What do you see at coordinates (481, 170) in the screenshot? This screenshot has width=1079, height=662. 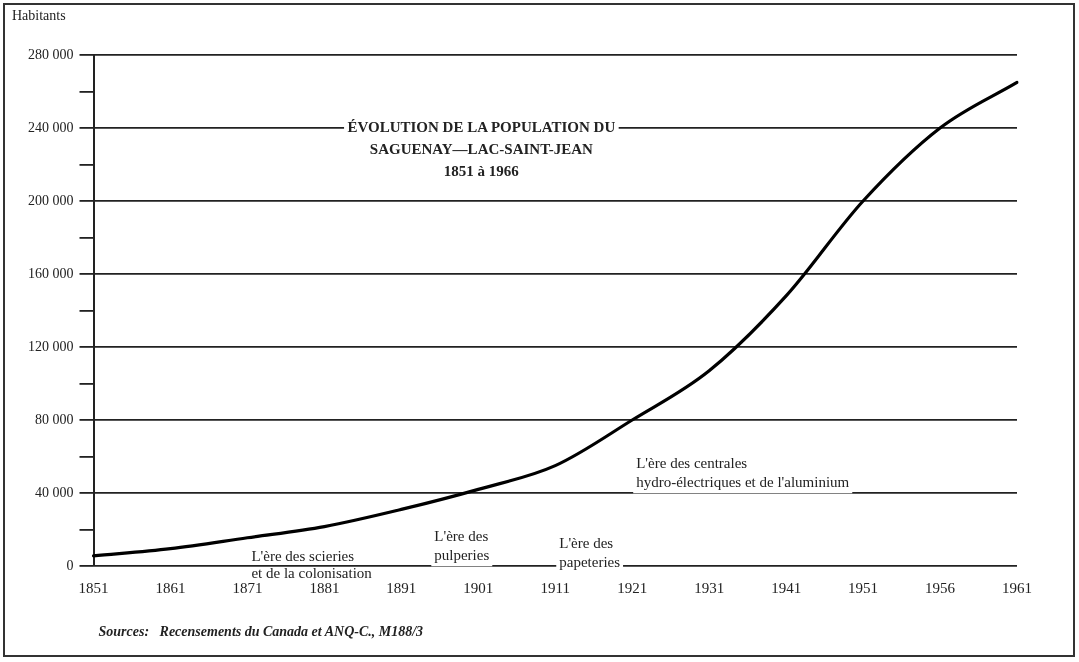 I see `text: 1851 à 1966` at bounding box center [481, 170].